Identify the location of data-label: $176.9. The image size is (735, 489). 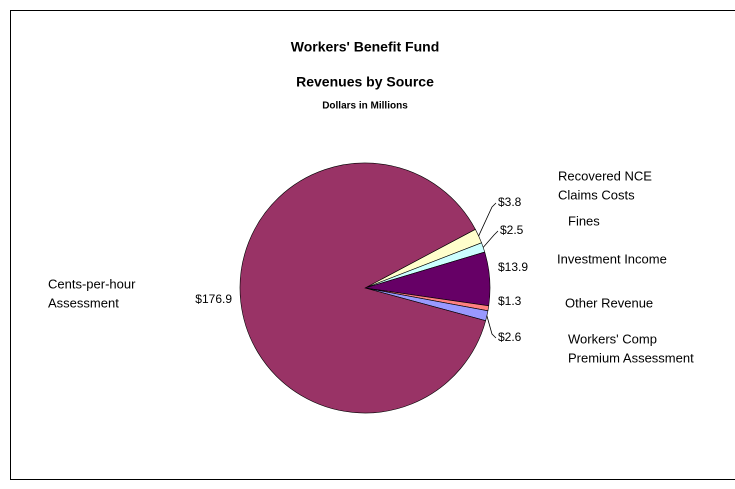
(213, 299).